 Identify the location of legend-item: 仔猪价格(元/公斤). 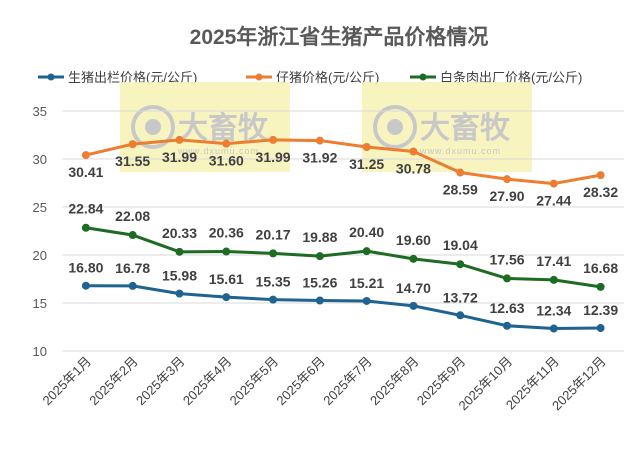
(312, 77).